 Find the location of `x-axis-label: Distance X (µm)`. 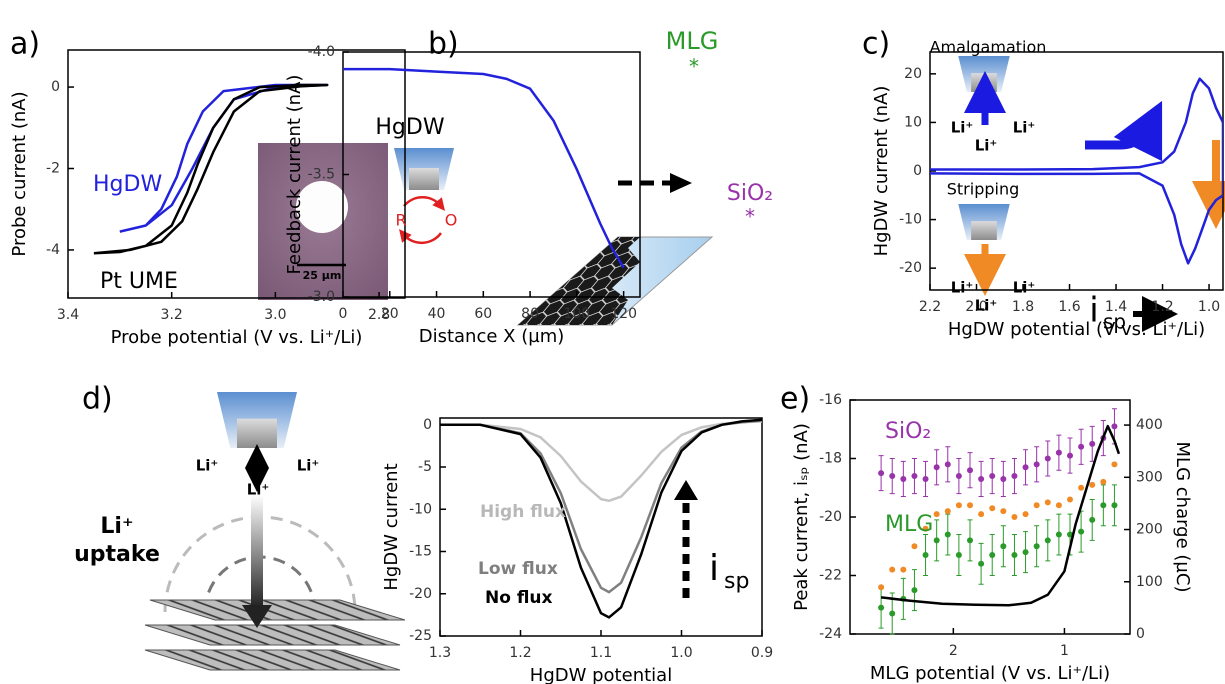

x-axis-label: Distance X (µm) is located at coordinates (492, 336).